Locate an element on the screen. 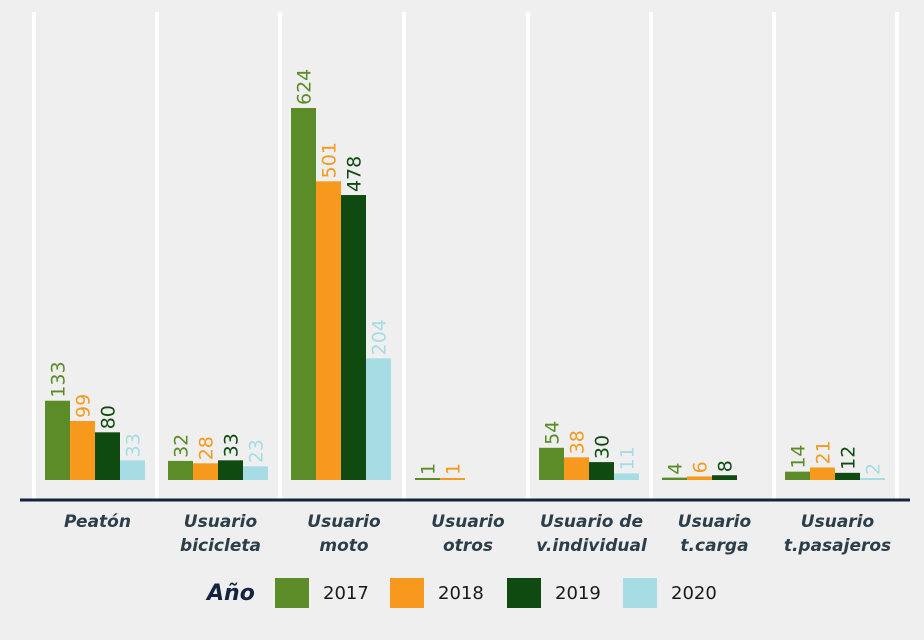 This screenshot has height=640, width=924. data-label: 624 is located at coordinates (305, 87).